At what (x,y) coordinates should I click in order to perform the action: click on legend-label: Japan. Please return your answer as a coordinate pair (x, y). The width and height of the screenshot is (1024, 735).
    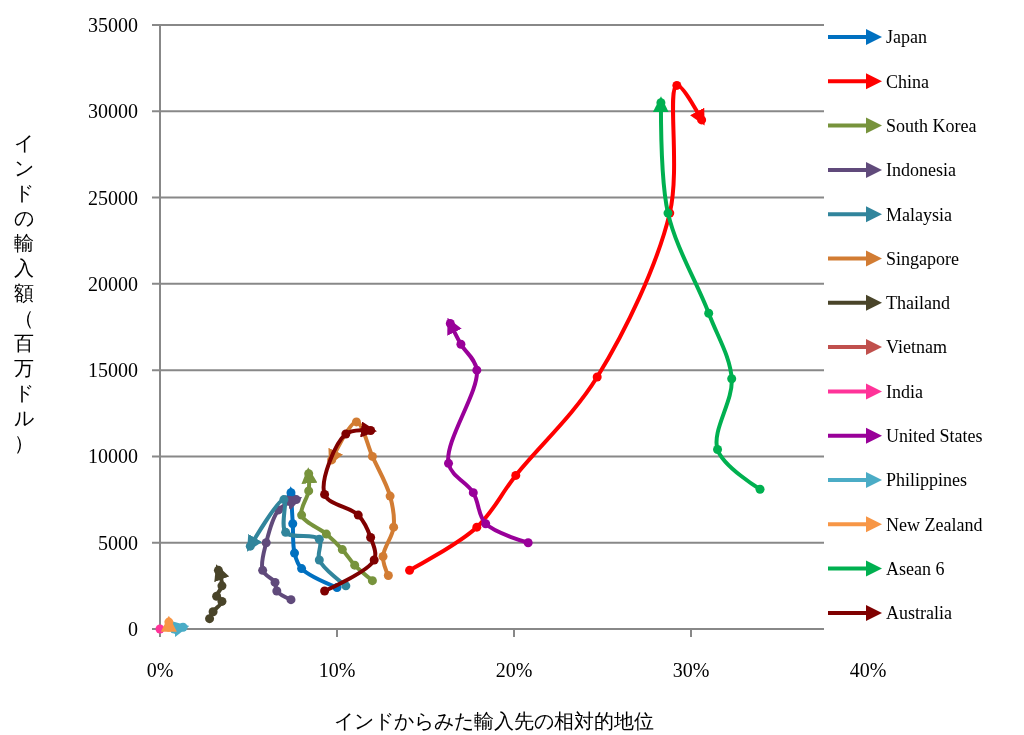
    Looking at the image, I should click on (906, 37).